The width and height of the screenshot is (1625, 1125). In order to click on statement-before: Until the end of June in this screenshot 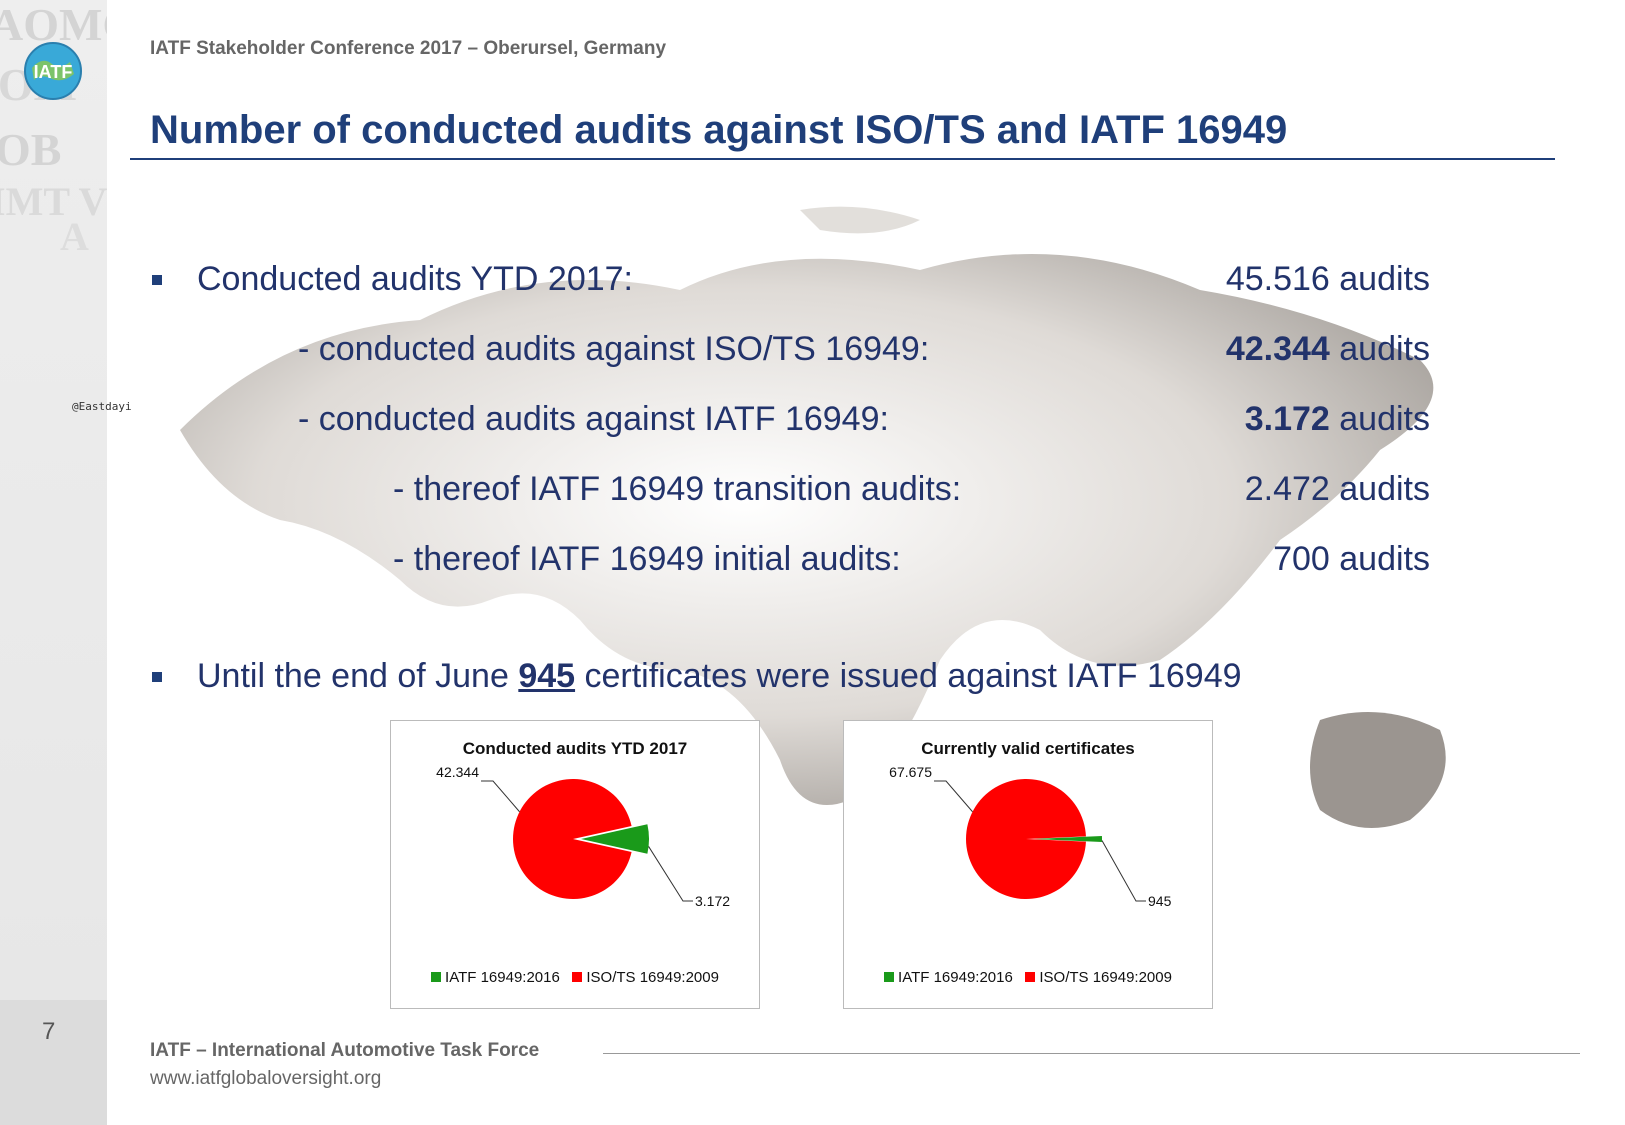, I will do `click(358, 676)`.